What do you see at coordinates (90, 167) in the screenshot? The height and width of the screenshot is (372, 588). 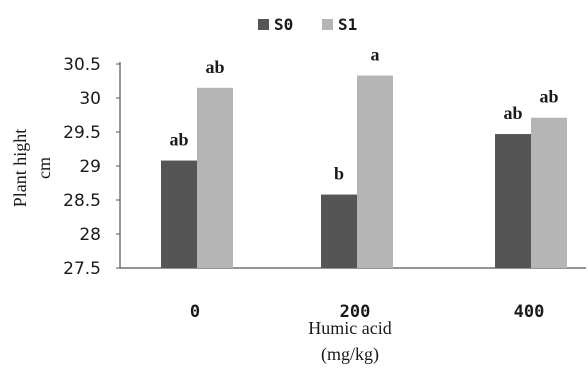 I see `y-tick-label: 29` at bounding box center [90, 167].